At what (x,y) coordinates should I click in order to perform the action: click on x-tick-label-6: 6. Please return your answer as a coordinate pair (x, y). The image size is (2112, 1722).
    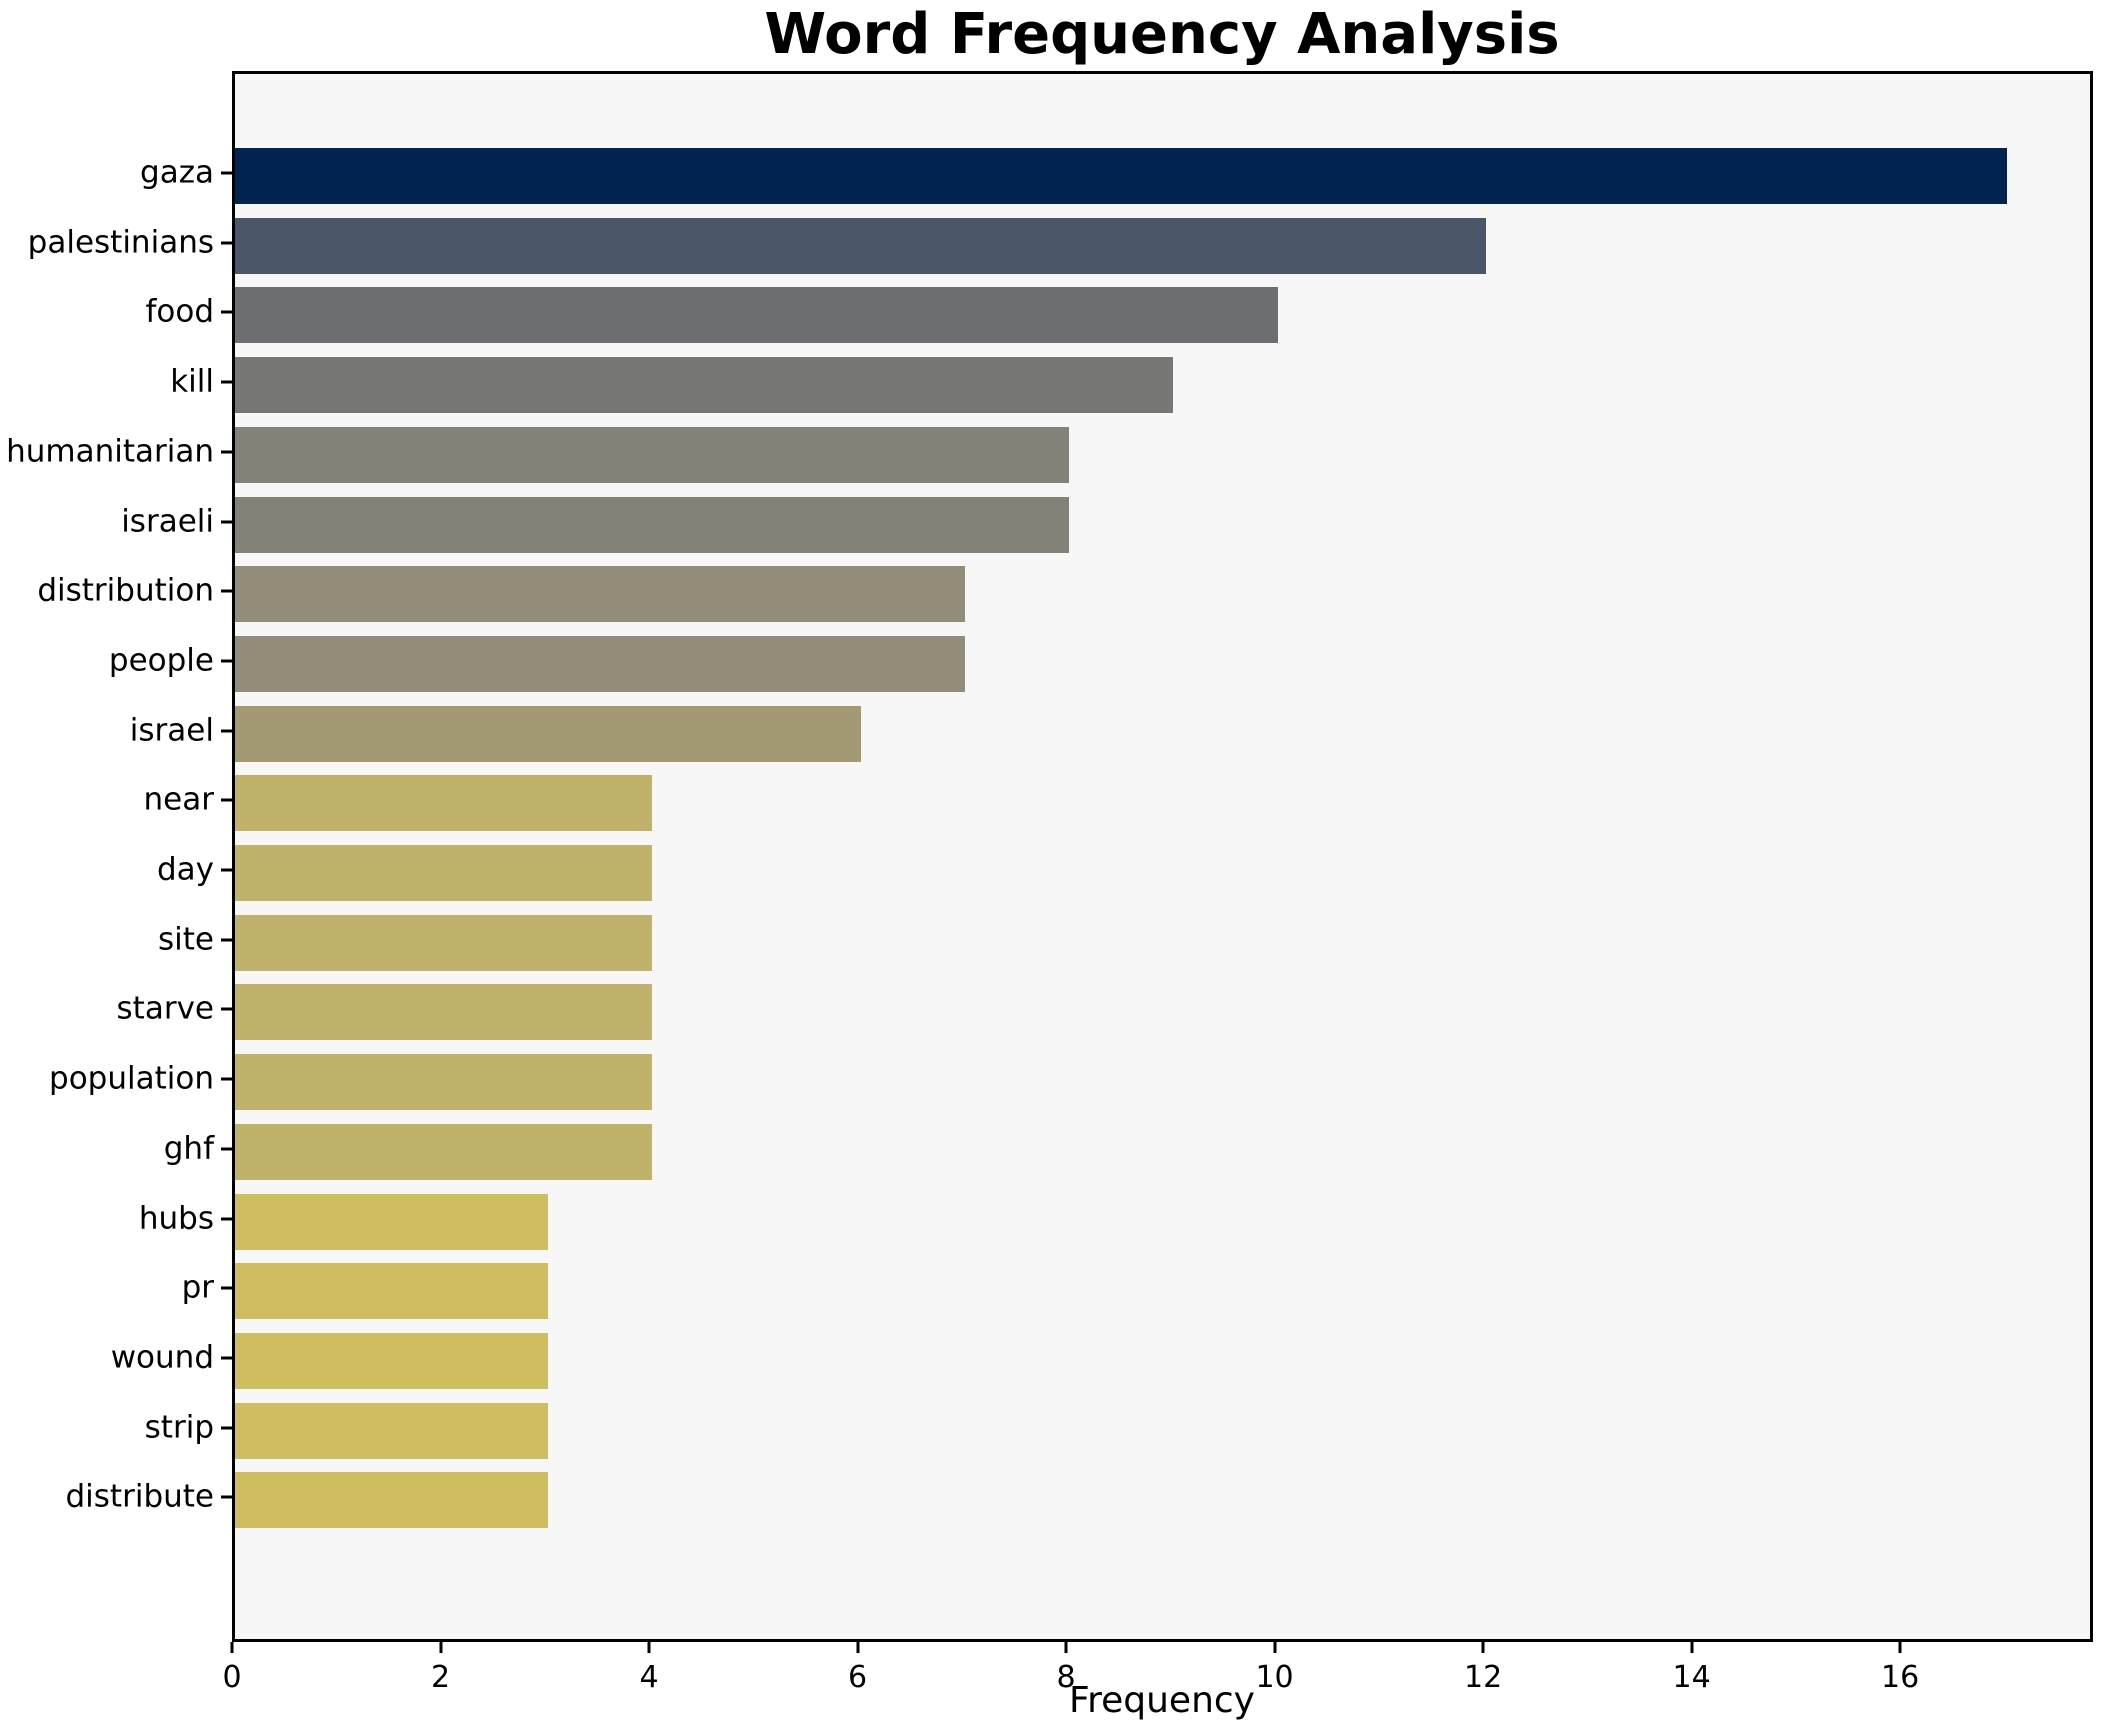
    Looking at the image, I should click on (857, 1677).